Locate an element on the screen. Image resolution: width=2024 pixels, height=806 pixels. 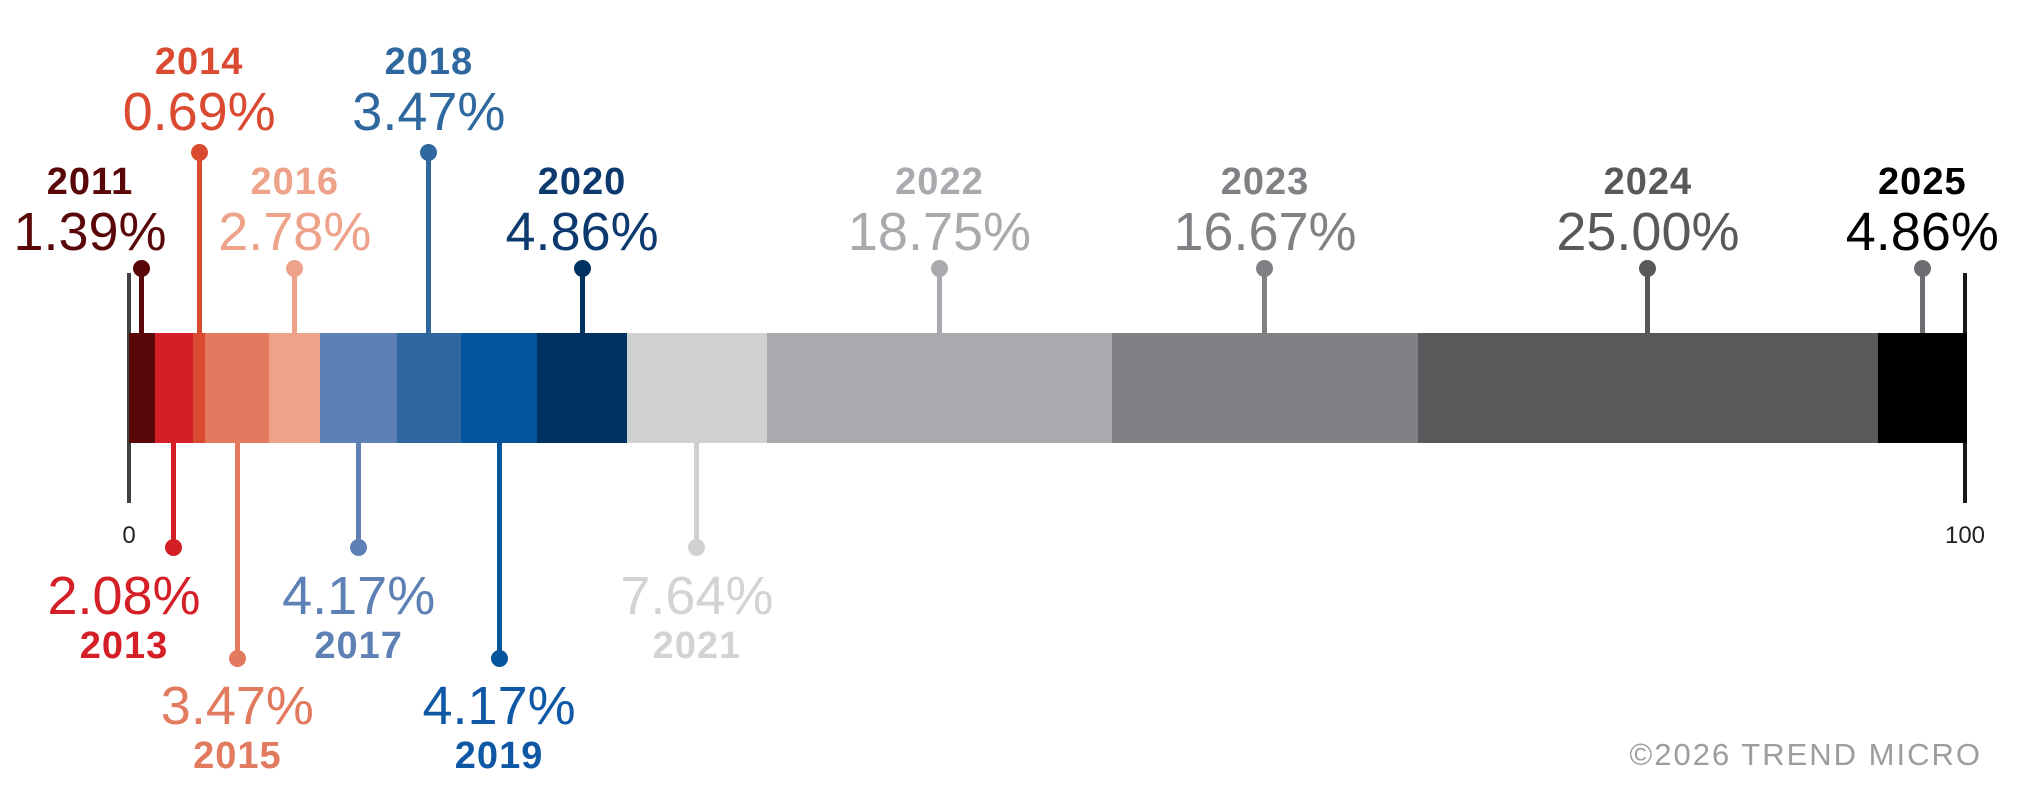
data-label-2022: 2022 18.75% is located at coordinates (939, 210).